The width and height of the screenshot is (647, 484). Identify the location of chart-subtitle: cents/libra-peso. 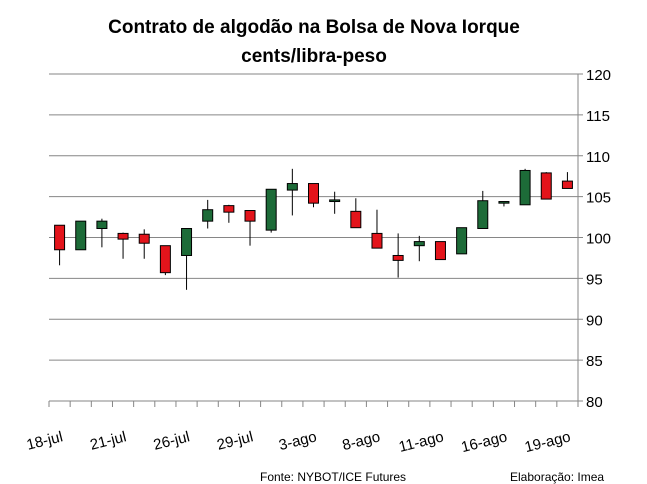
(314, 56).